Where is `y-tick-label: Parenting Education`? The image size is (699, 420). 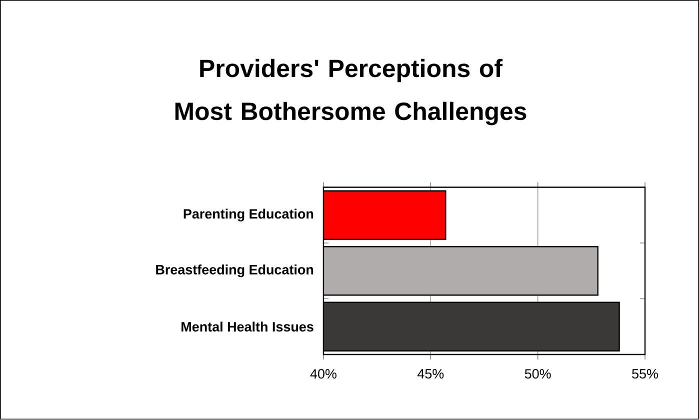
y-tick-label: Parenting Education is located at coordinates (249, 215).